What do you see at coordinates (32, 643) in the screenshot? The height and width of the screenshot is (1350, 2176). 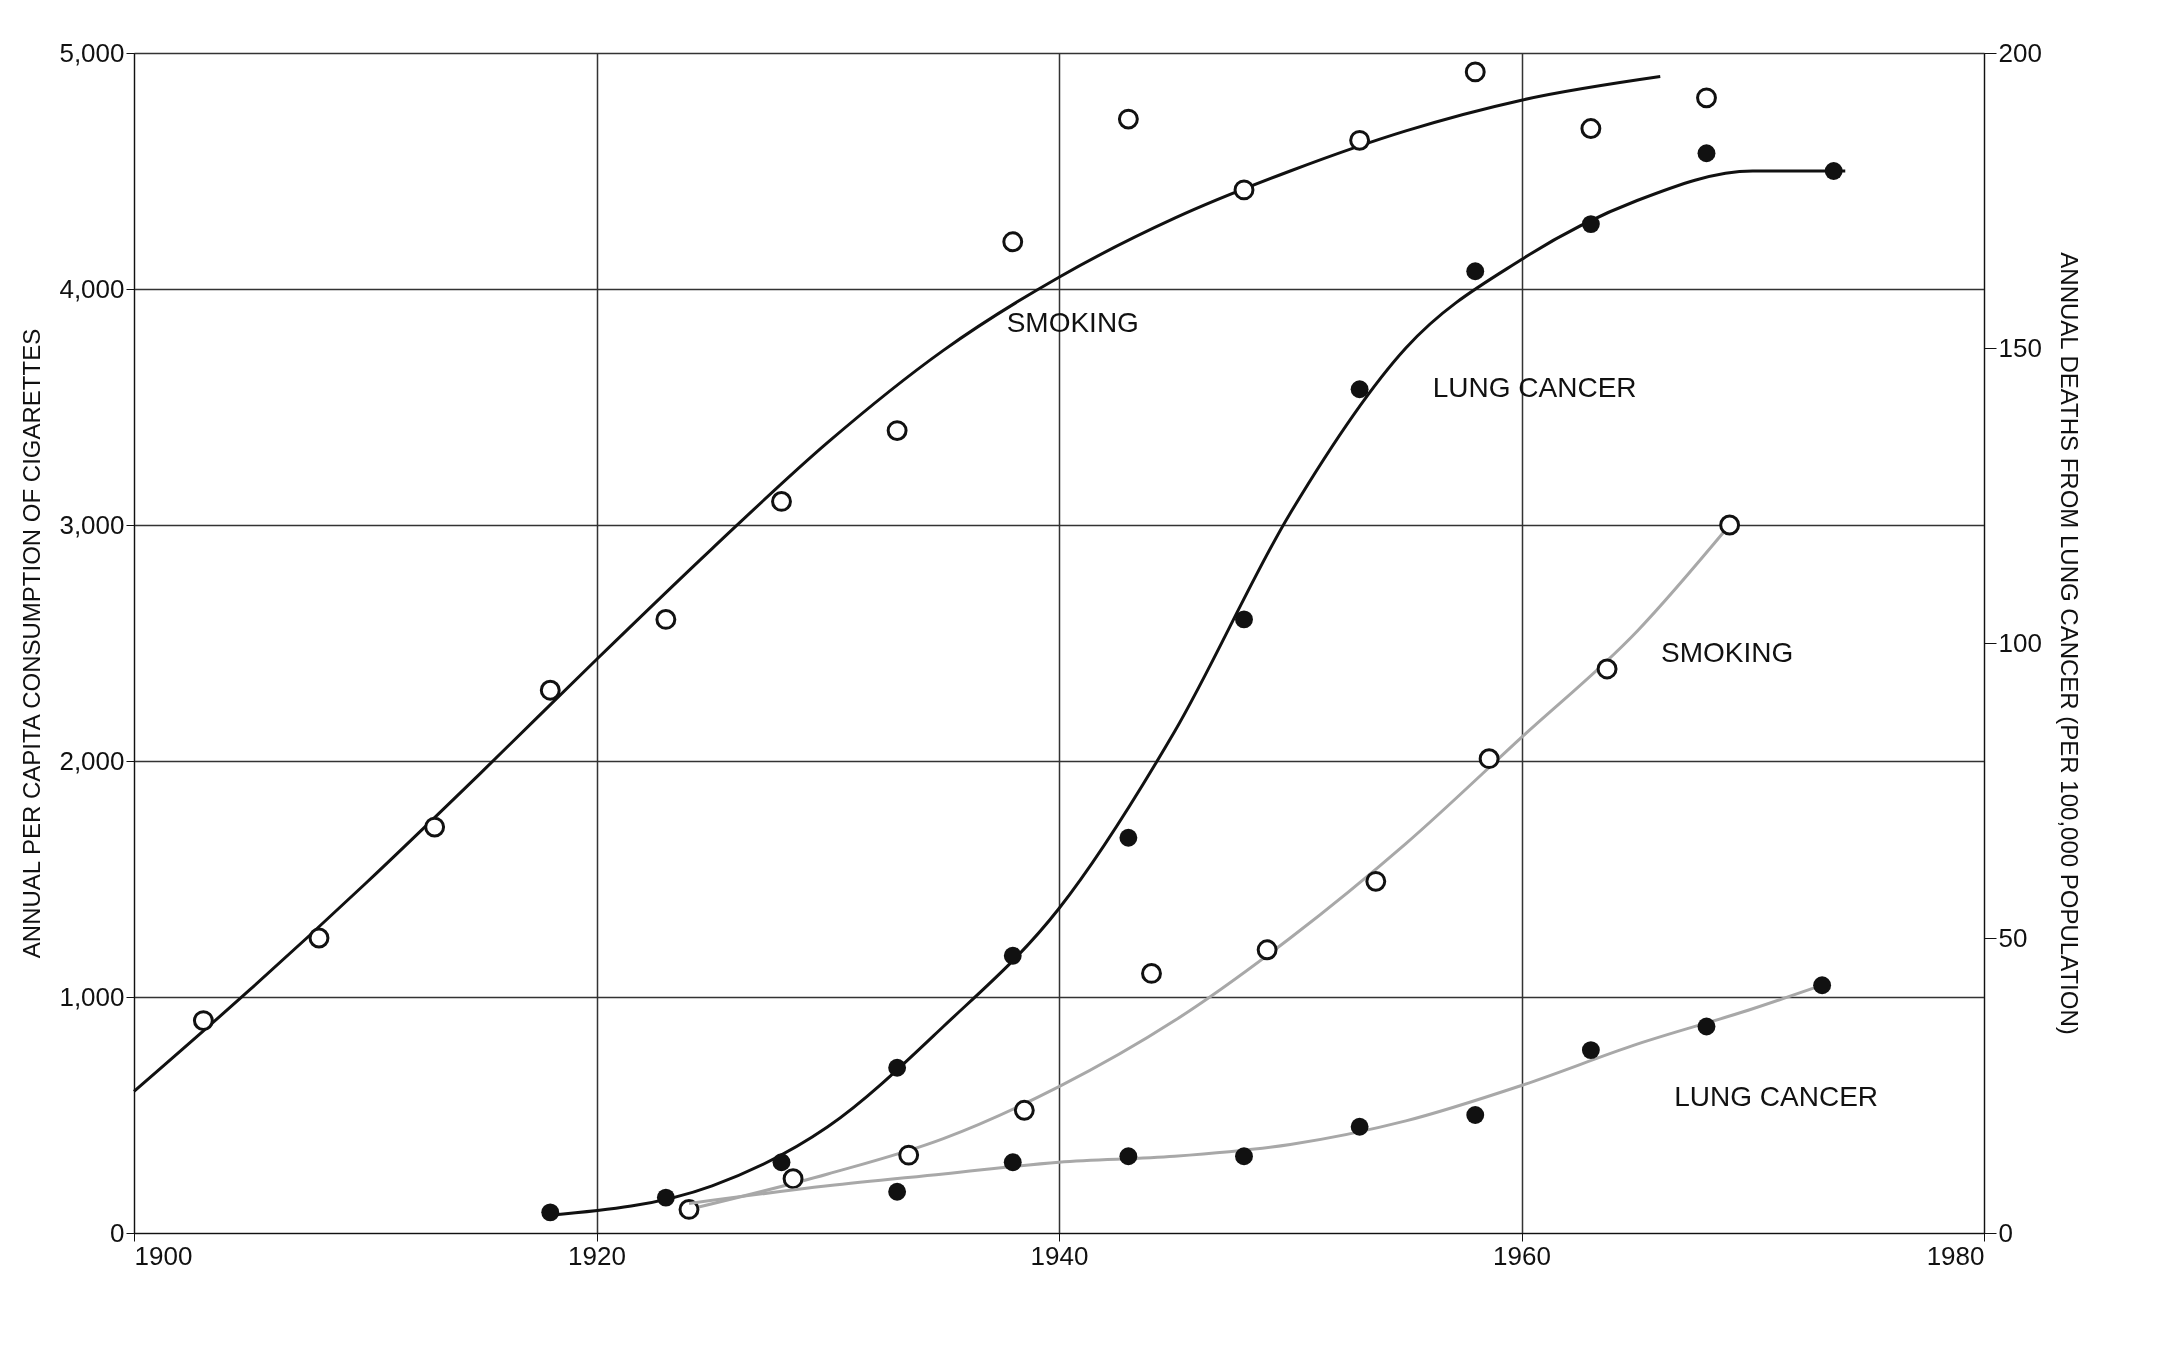 I see `y-axis-title: ANNUAL PER CAPITA CONSUMPTION OF CIGARETTES` at bounding box center [32, 643].